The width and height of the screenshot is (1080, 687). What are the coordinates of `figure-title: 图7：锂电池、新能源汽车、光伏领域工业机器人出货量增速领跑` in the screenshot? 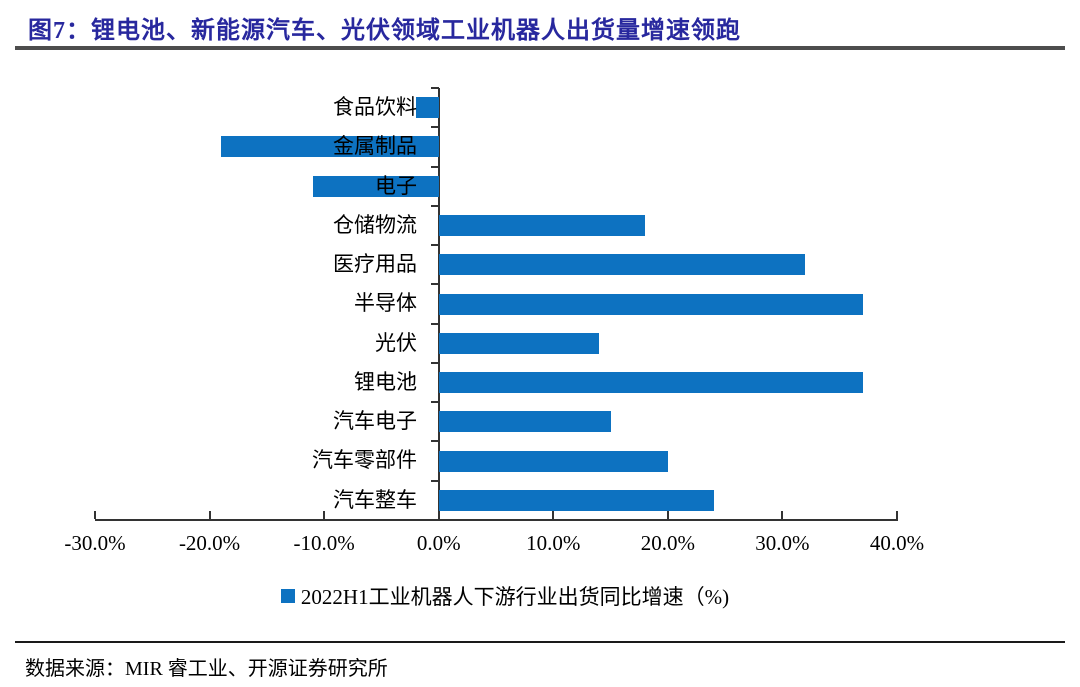 It's located at (384, 31).